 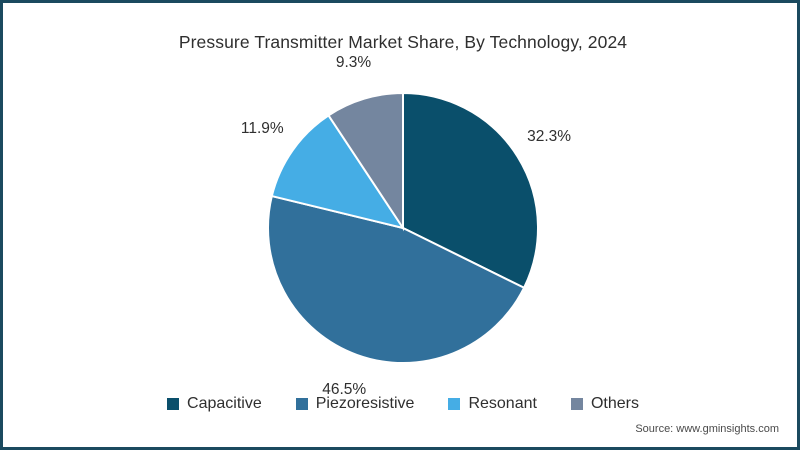 What do you see at coordinates (262, 129) in the screenshot?
I see `pie-slice-value-label: 11.9%` at bounding box center [262, 129].